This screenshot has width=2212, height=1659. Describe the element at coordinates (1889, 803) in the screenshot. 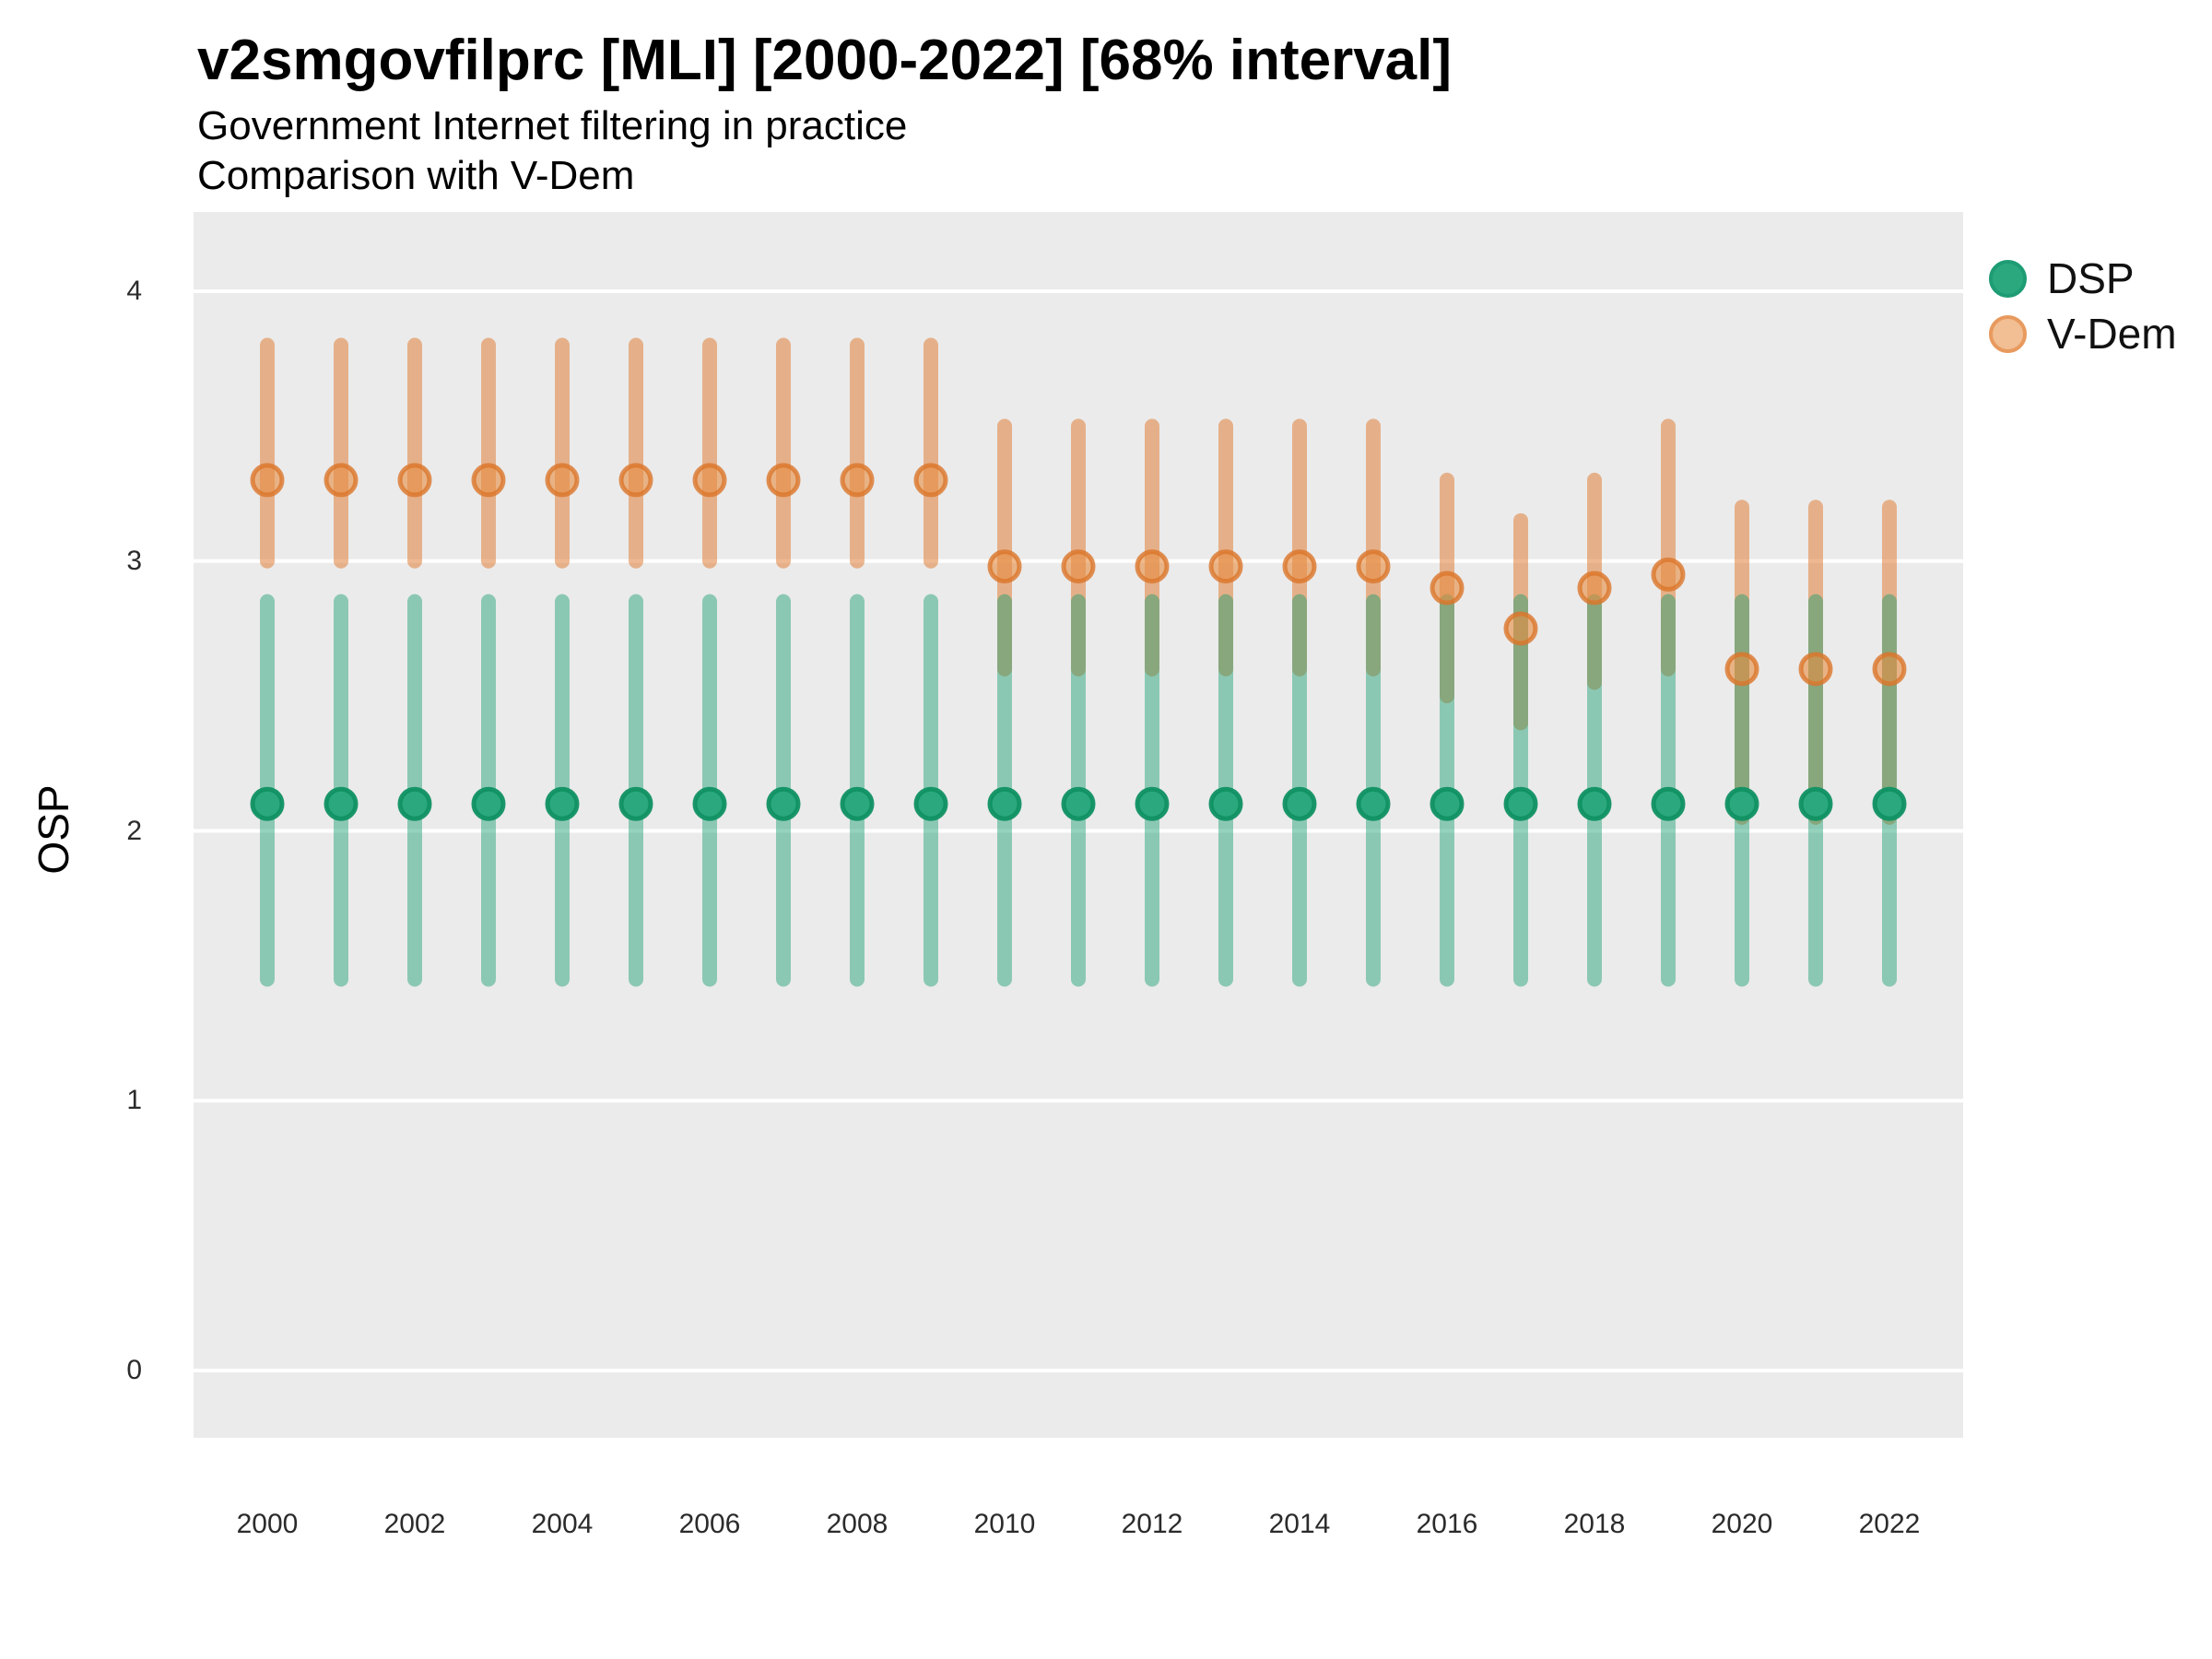

I see `point-dsp-2022` at that location.